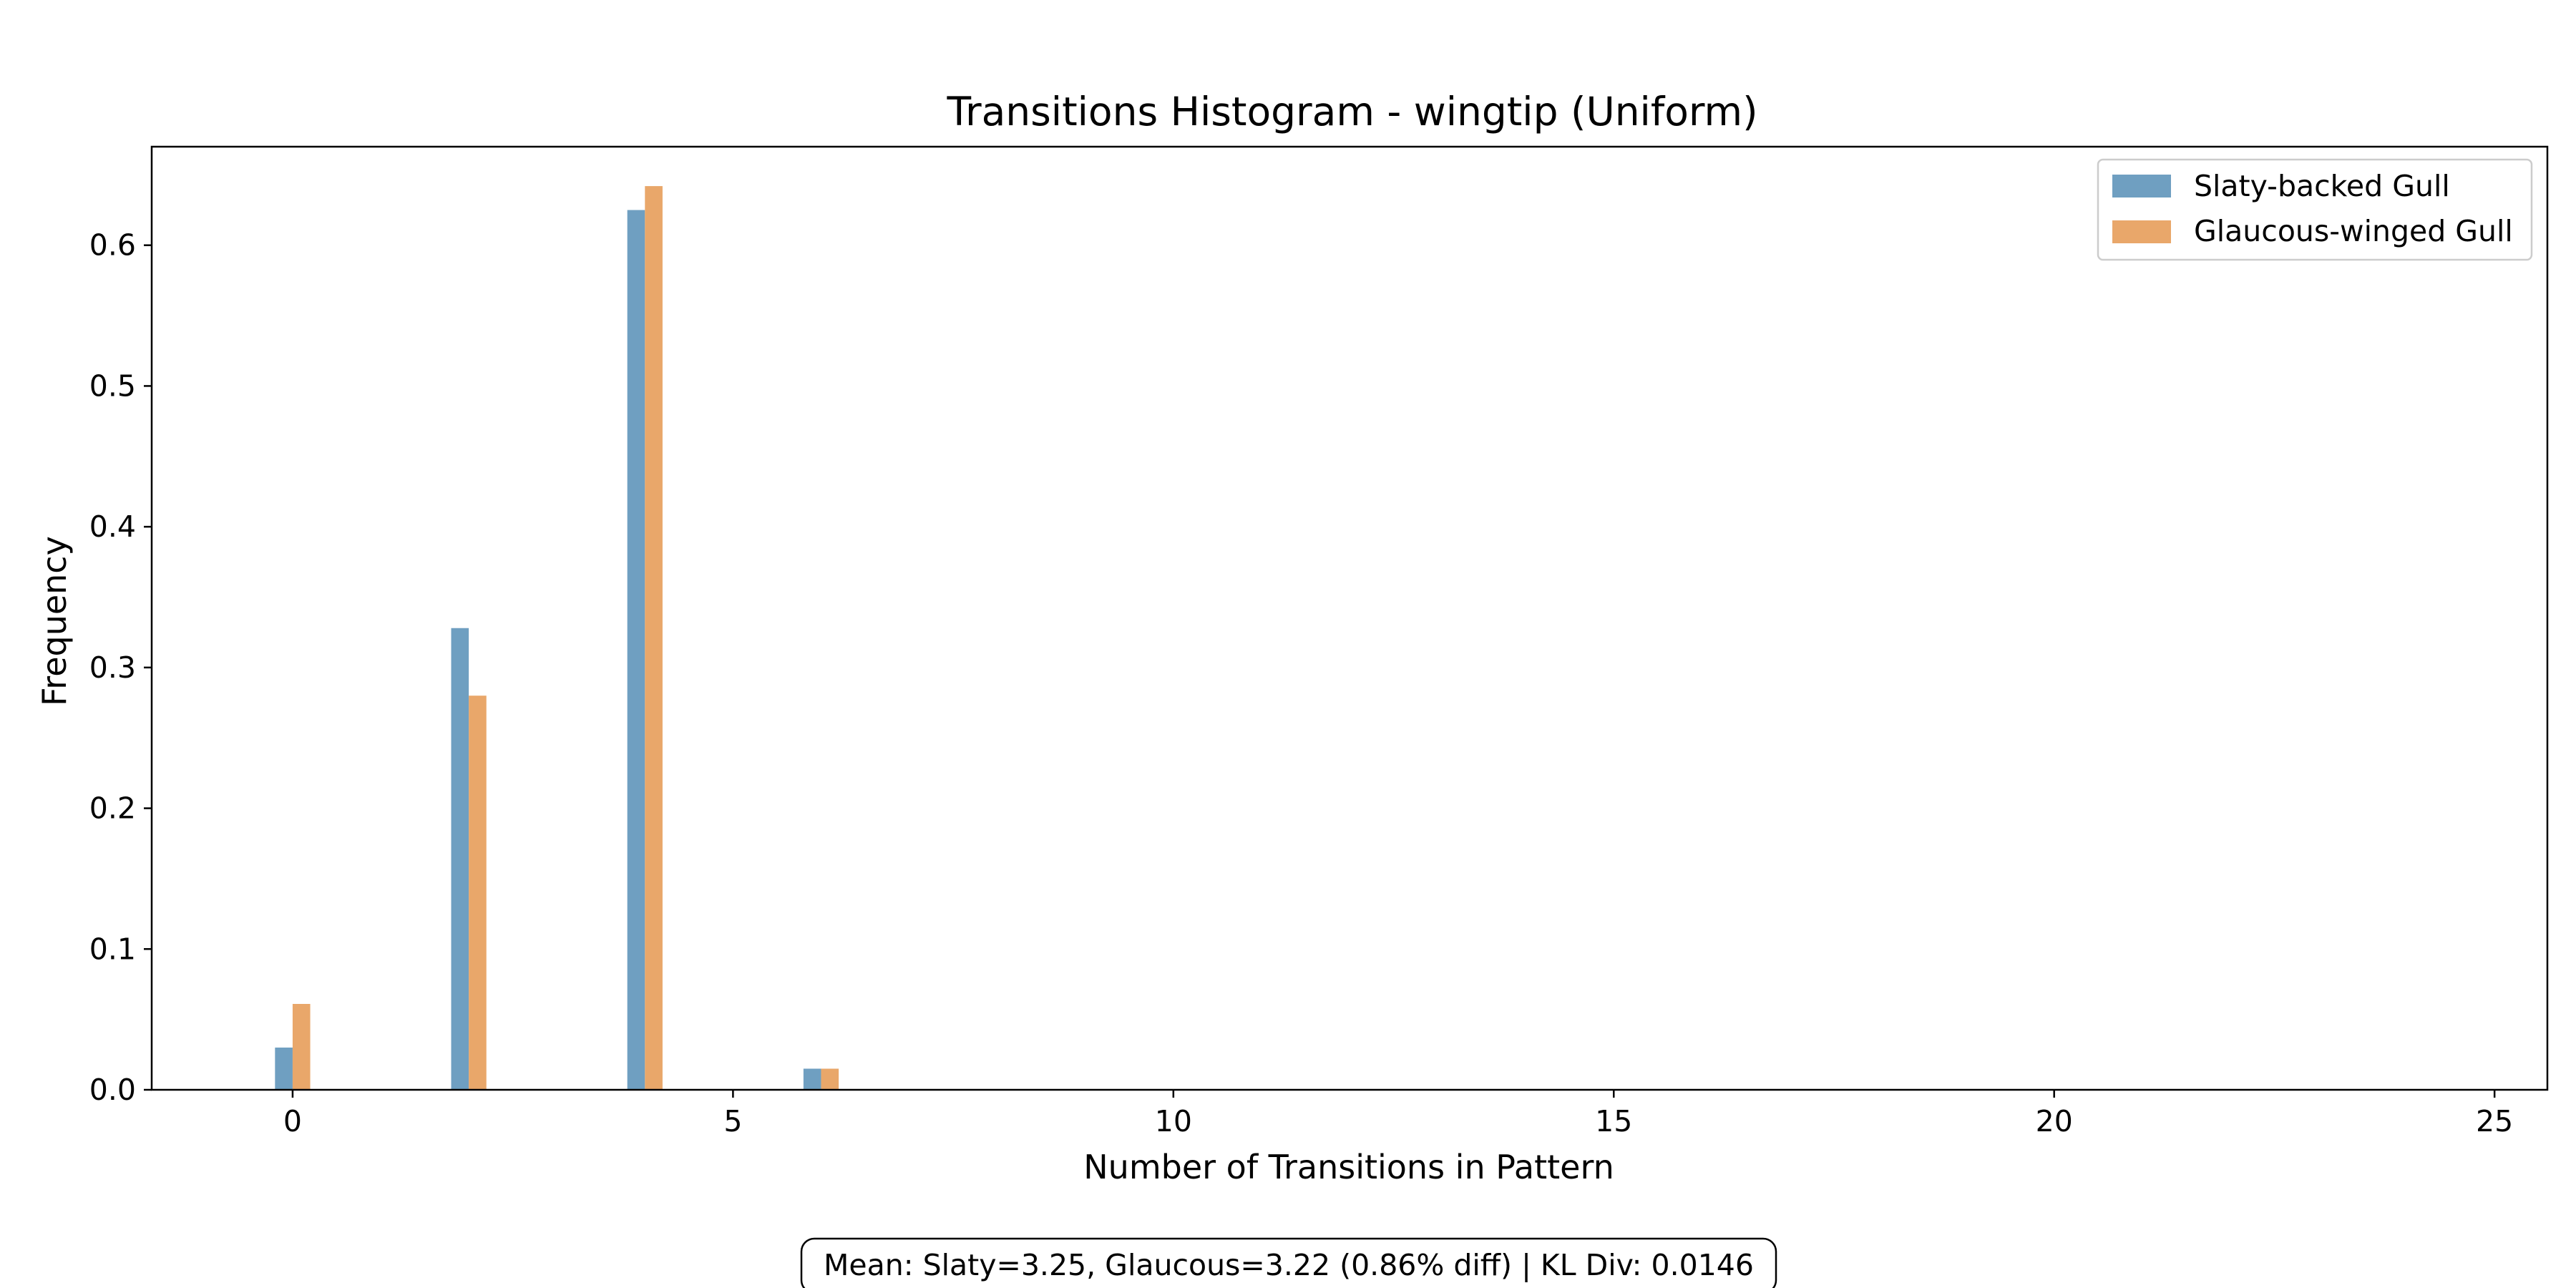 The width and height of the screenshot is (2576, 1288). I want to click on bar-glaucous-winged-gull-x0, so click(301, 1047).